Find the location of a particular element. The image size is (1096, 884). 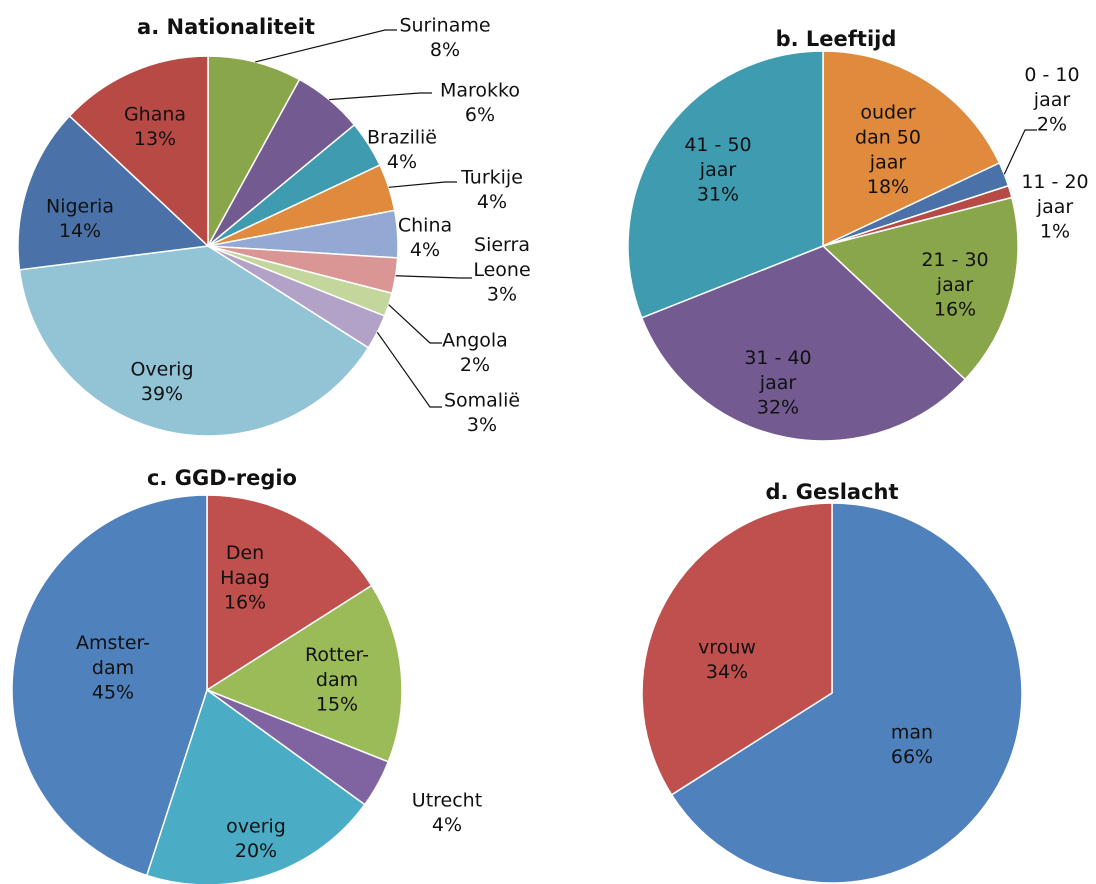

category-label: man is located at coordinates (912, 732).